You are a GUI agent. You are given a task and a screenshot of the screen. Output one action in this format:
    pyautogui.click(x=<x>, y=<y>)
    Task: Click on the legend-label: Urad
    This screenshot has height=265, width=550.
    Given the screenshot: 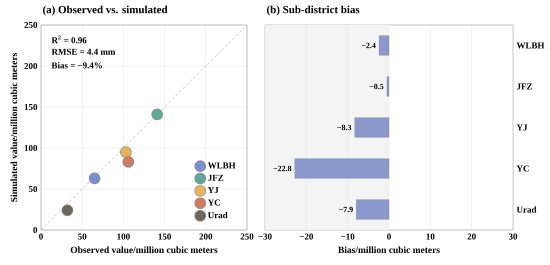 What is the action you would take?
    pyautogui.click(x=218, y=215)
    